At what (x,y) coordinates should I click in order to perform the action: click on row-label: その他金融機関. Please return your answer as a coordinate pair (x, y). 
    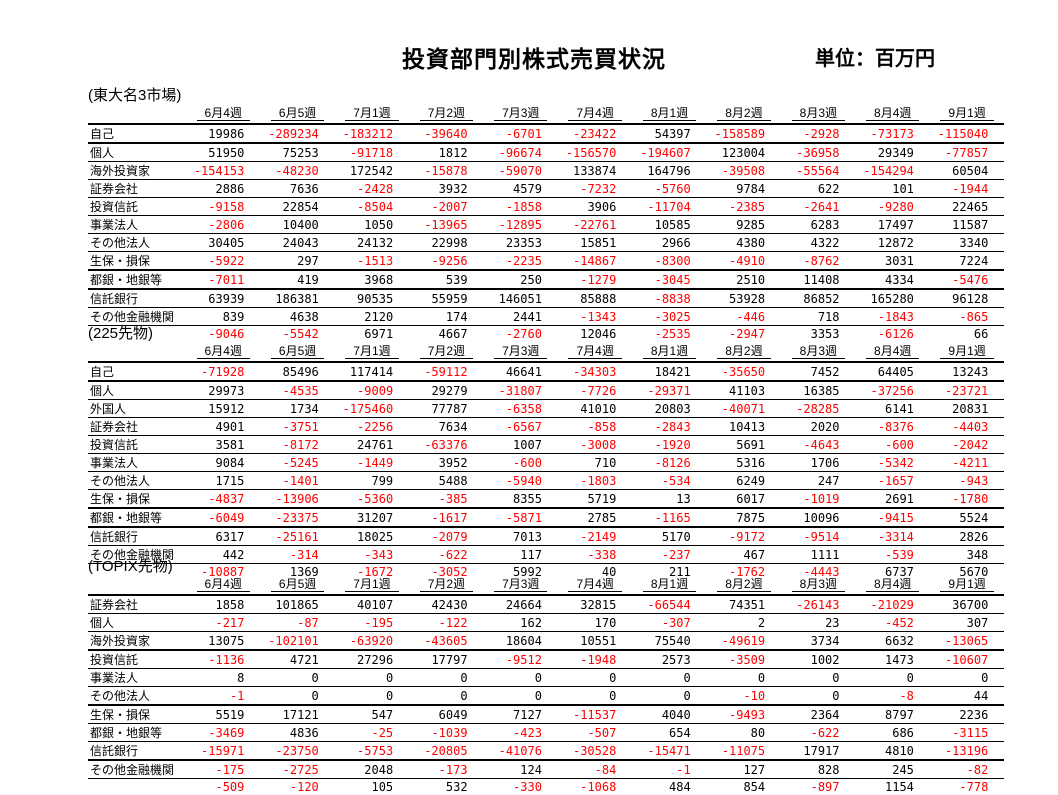
    Looking at the image, I should click on (132, 555).